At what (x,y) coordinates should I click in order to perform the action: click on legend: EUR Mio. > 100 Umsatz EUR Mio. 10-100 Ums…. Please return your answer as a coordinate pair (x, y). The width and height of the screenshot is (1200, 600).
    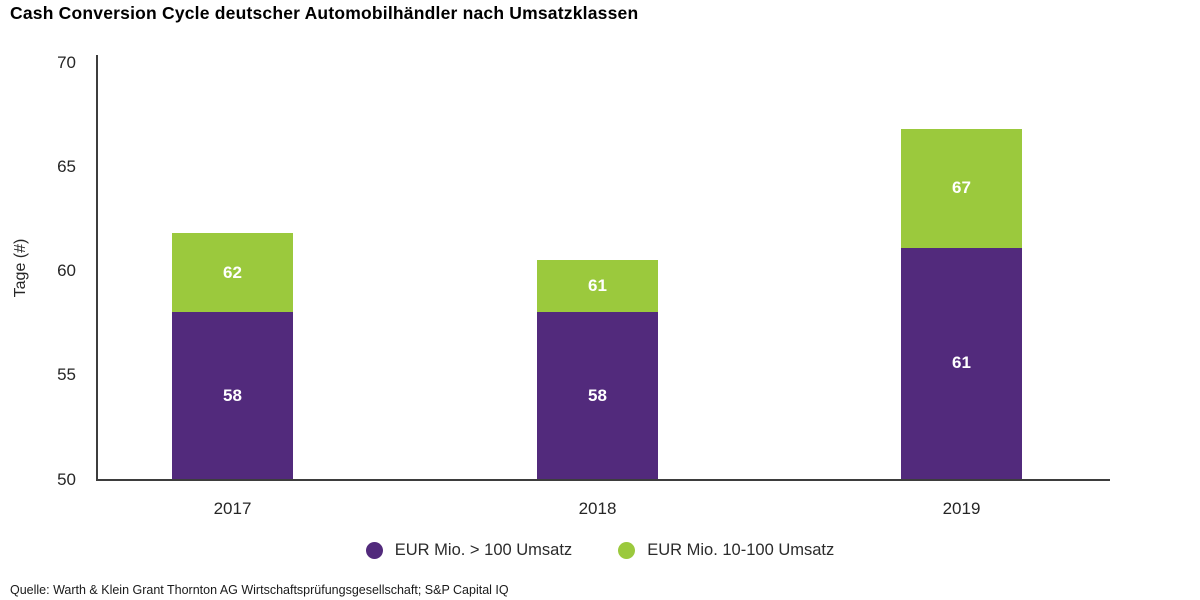
    Looking at the image, I should click on (600, 550).